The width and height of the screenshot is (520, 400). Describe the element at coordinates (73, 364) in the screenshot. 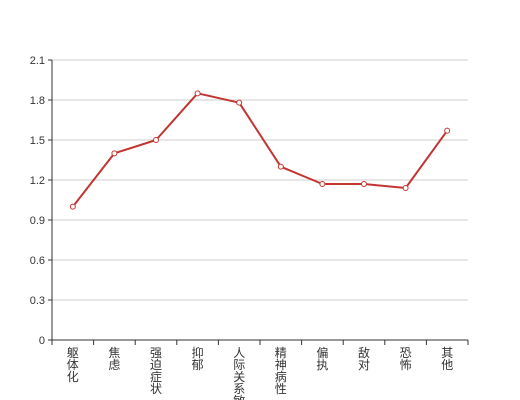

I see `x-tick-label: 躯体化` at that location.